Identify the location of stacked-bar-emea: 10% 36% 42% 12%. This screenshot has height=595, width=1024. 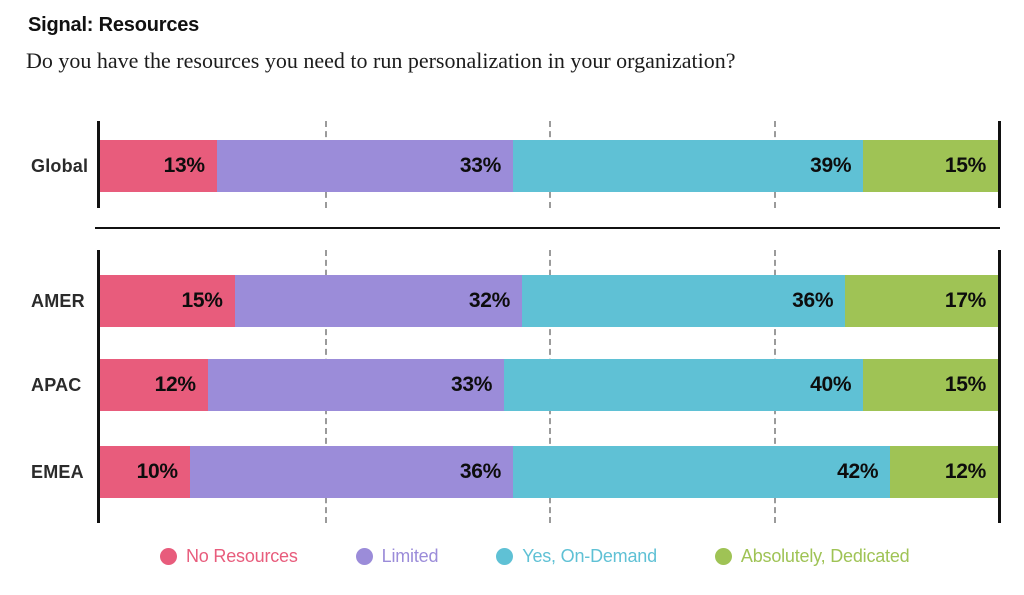
(549, 472).